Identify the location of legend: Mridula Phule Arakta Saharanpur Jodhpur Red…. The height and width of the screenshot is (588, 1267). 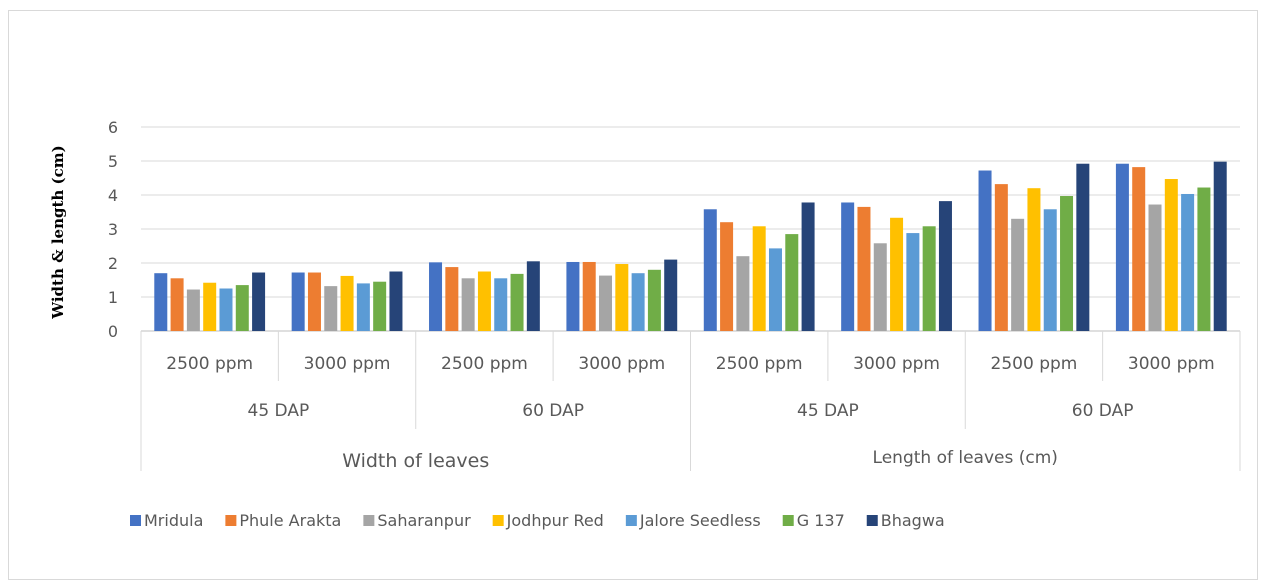
(537, 520).